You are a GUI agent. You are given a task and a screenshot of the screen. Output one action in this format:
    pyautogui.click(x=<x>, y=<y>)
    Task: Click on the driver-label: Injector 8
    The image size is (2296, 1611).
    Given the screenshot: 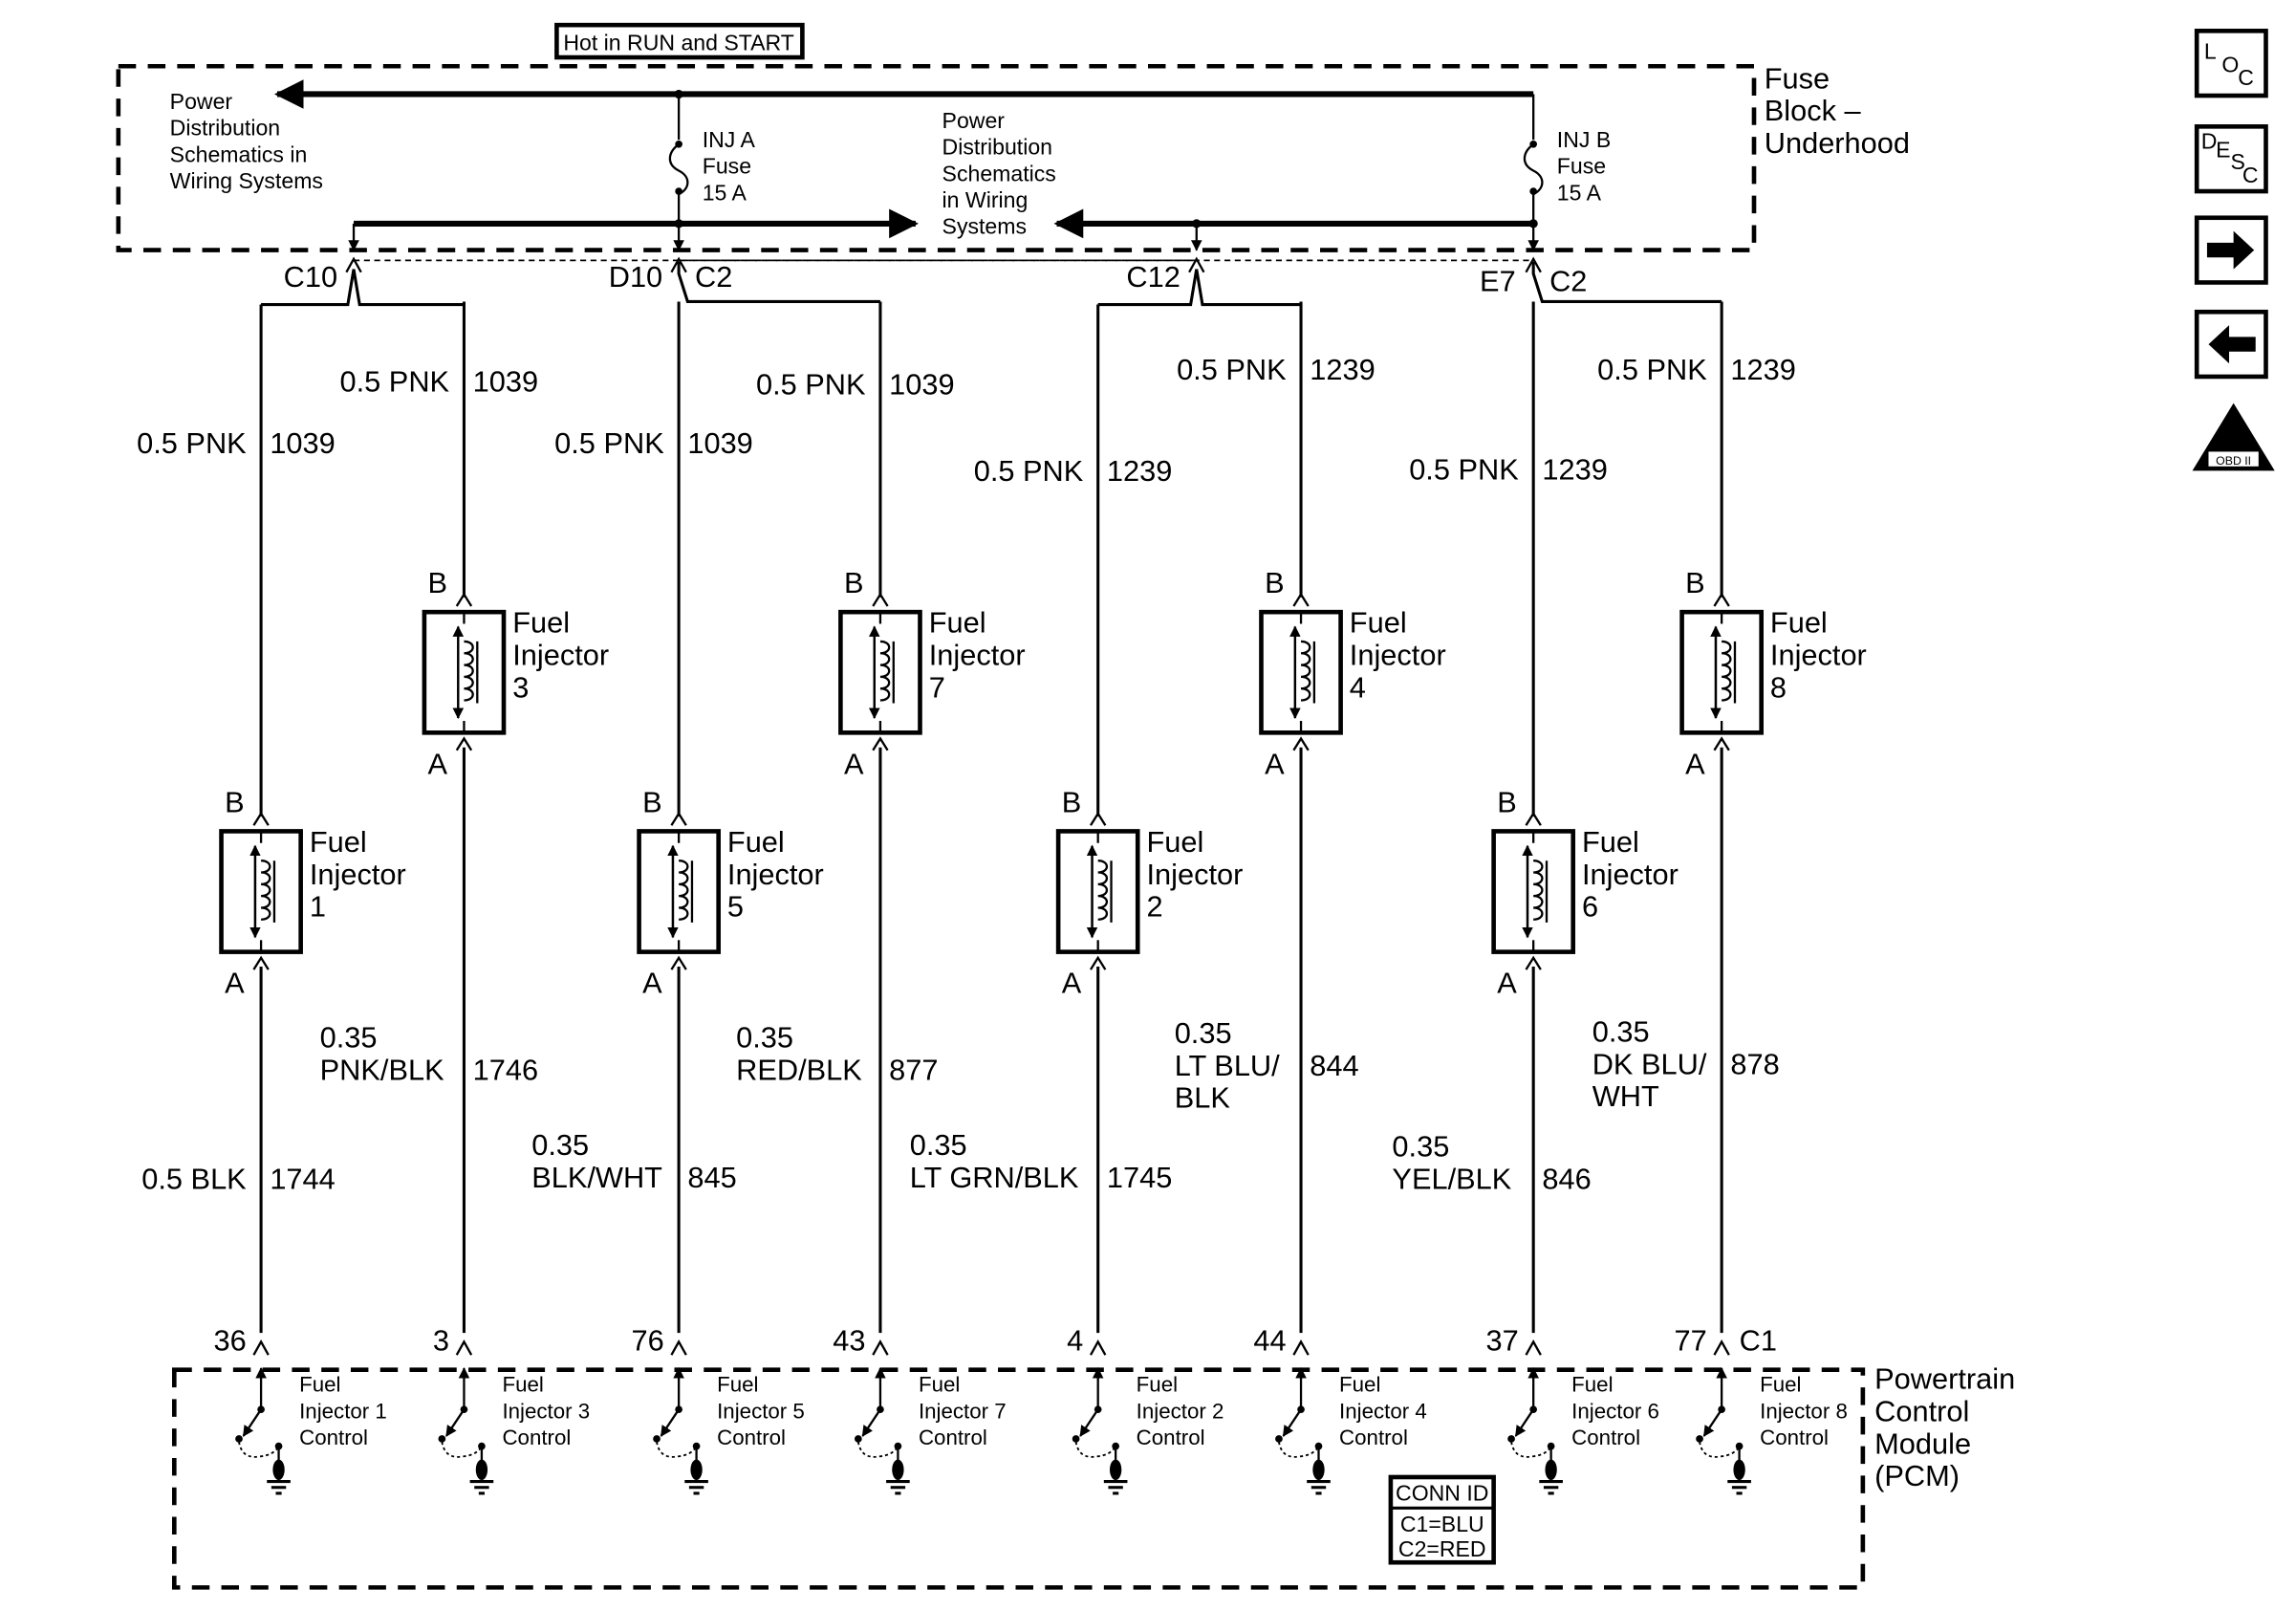 What is the action you would take?
    pyautogui.click(x=1804, y=1411)
    